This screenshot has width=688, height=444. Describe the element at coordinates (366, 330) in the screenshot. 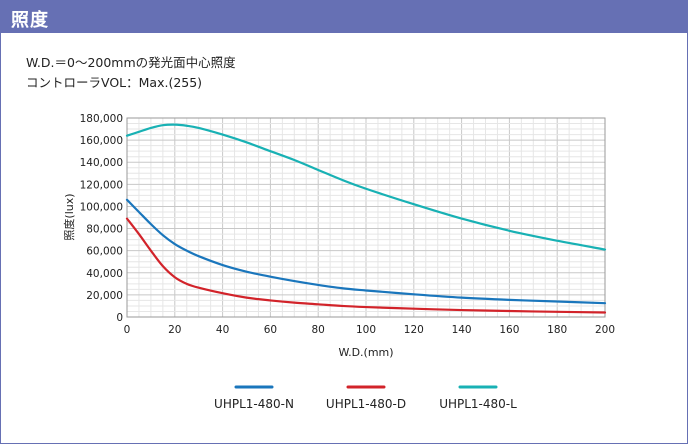

I see `x-tick-label: 100` at that location.